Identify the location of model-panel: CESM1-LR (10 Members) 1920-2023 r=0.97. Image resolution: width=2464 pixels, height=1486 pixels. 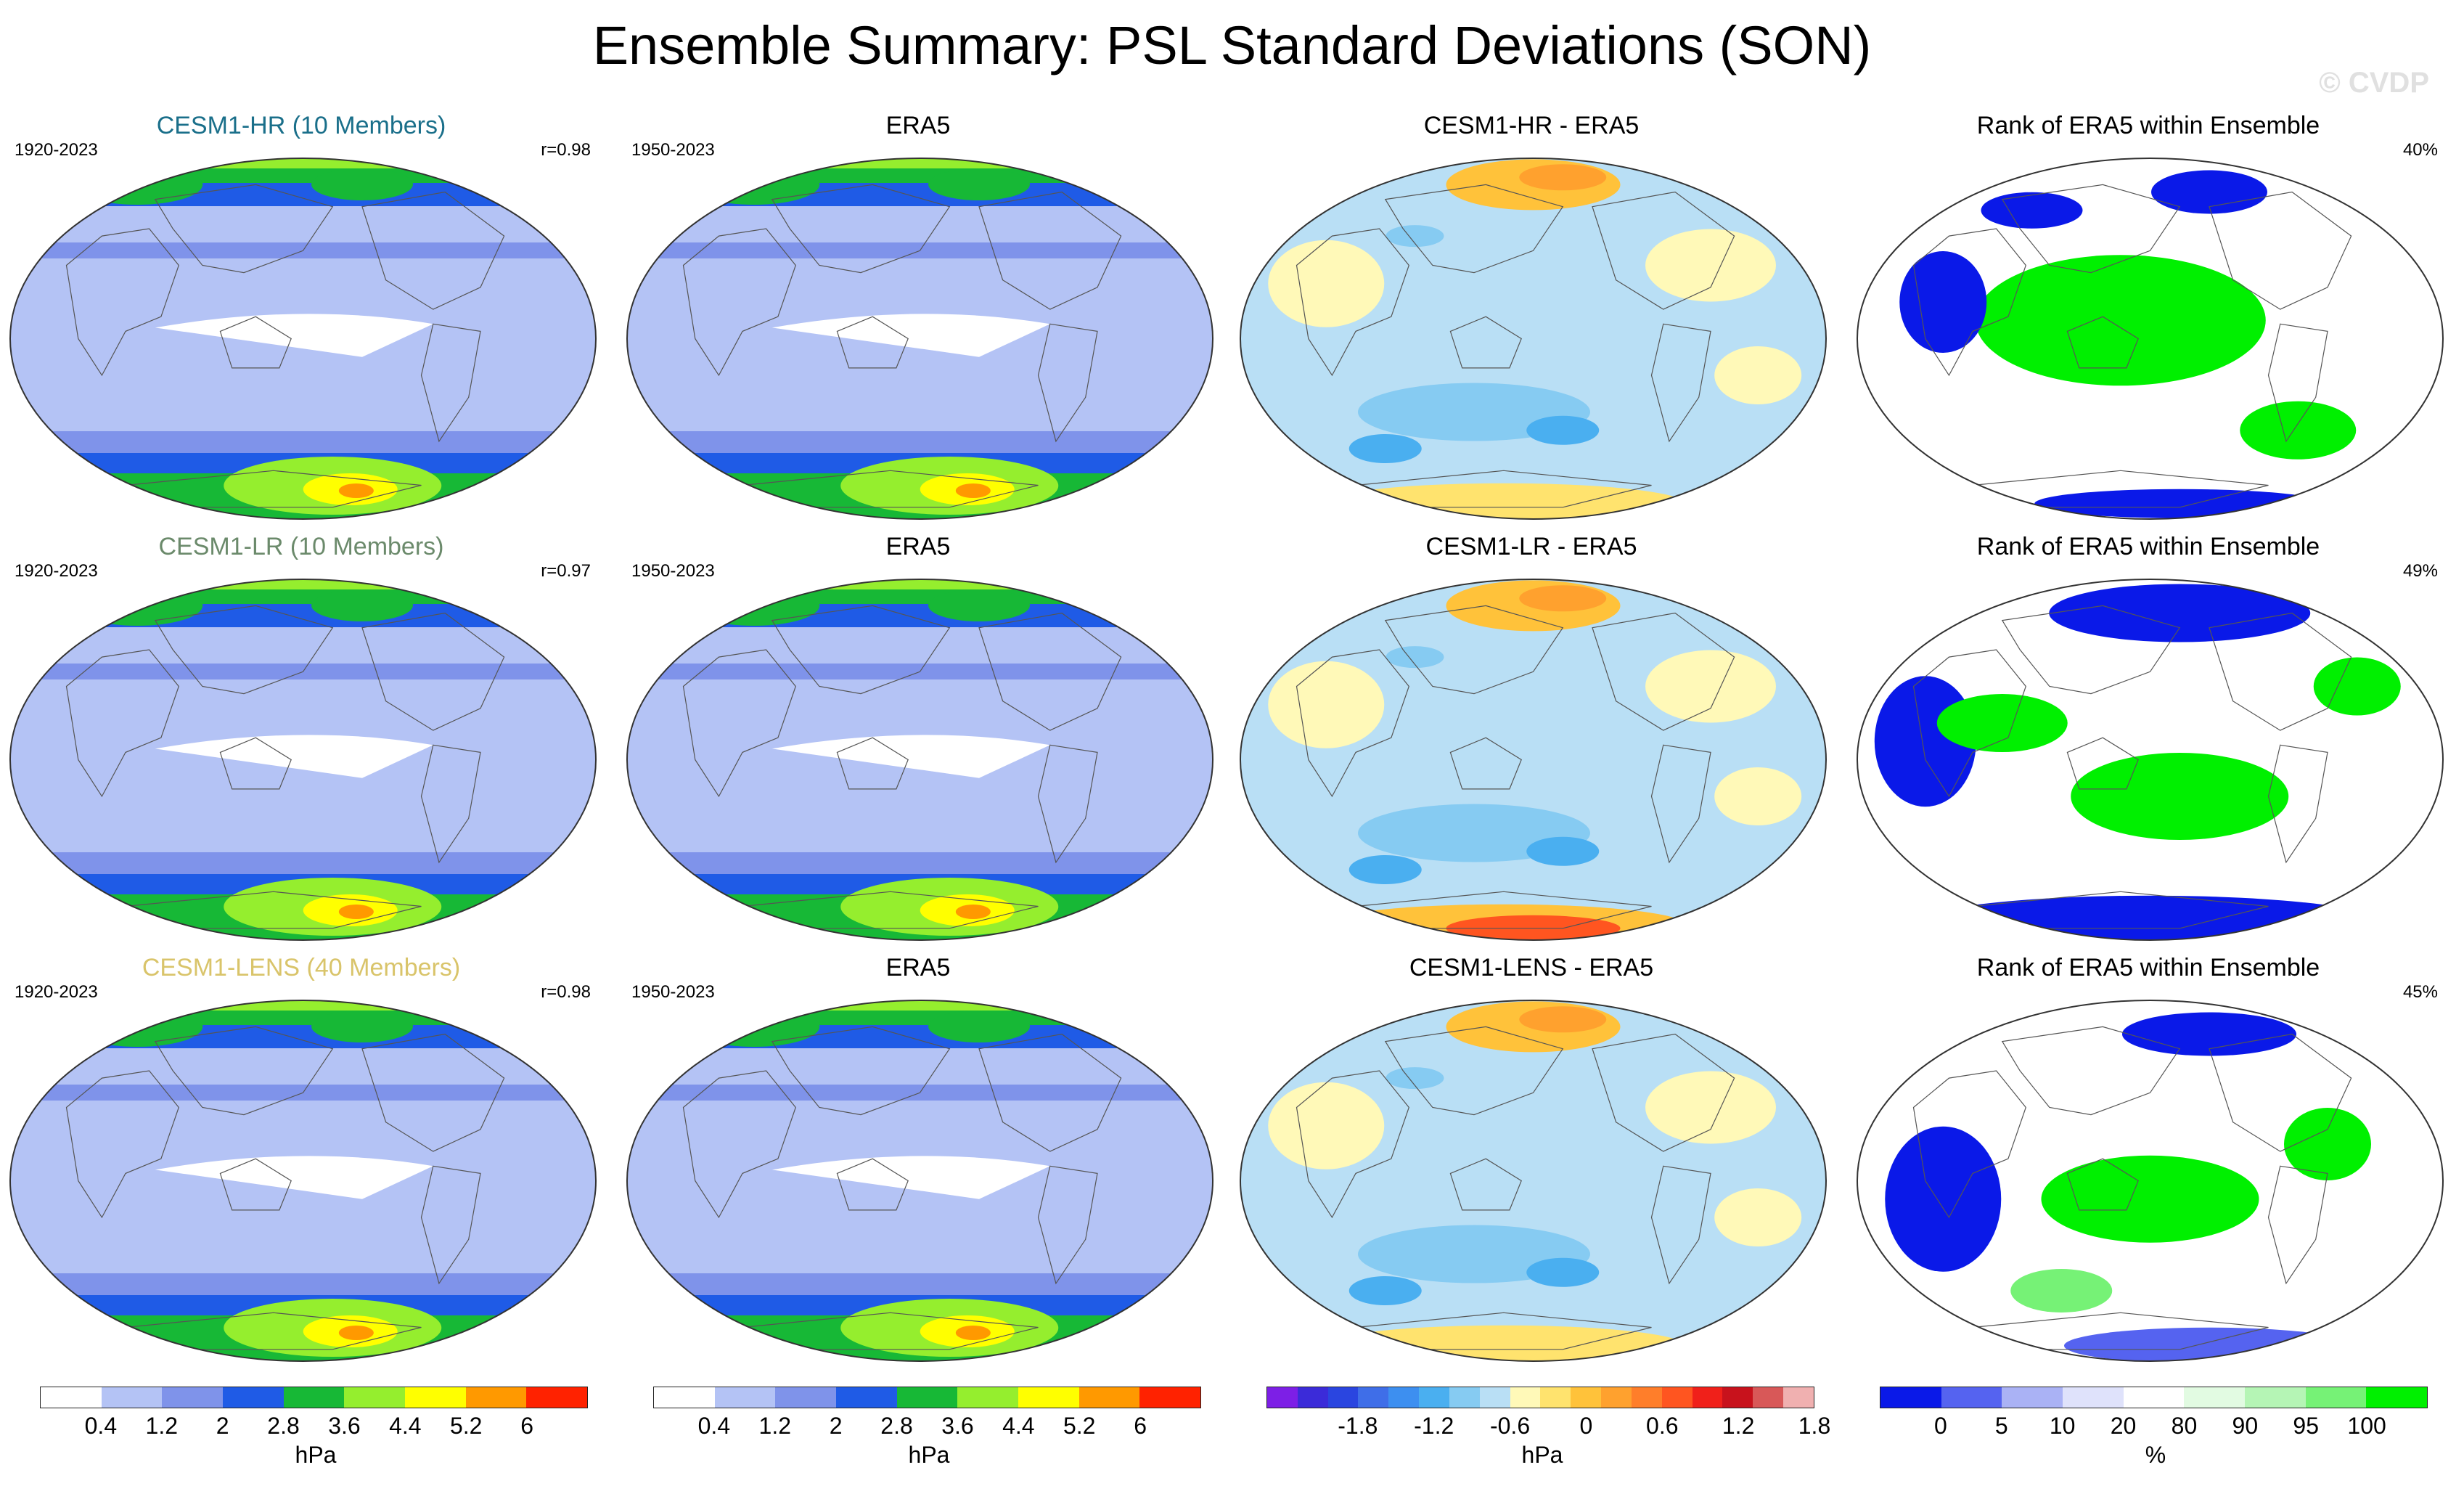
(301, 738).